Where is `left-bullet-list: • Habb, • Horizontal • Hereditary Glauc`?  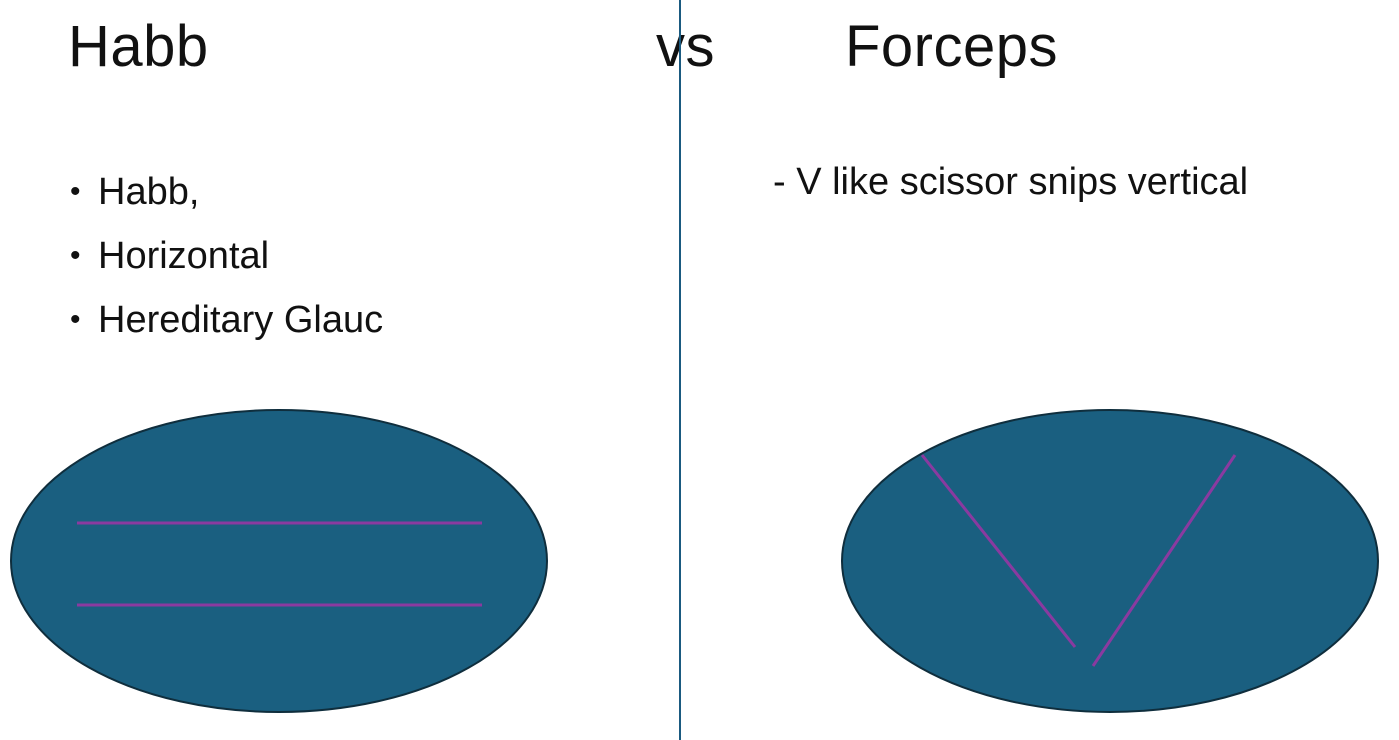
left-bullet-list: • Habb, • Horizontal • Hereditary Glauc is located at coordinates (225, 256).